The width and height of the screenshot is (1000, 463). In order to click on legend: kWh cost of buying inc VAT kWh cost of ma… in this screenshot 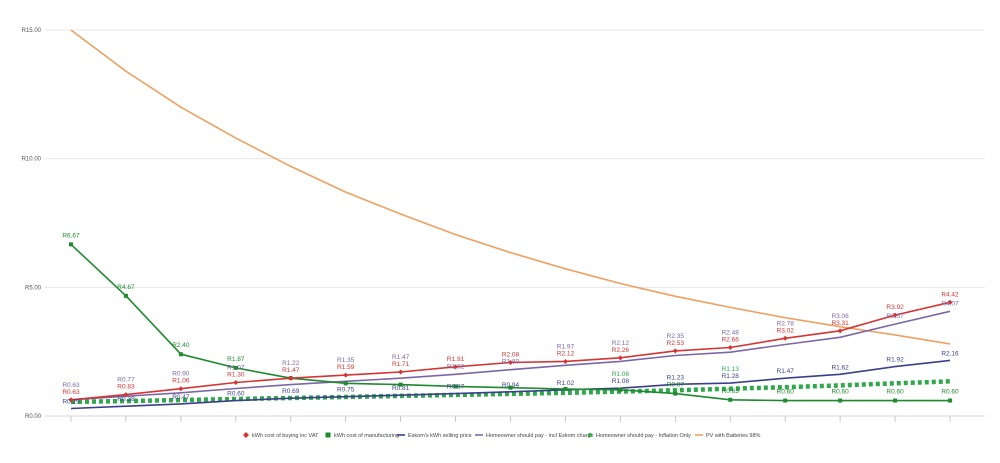, I will do `click(502, 435)`.